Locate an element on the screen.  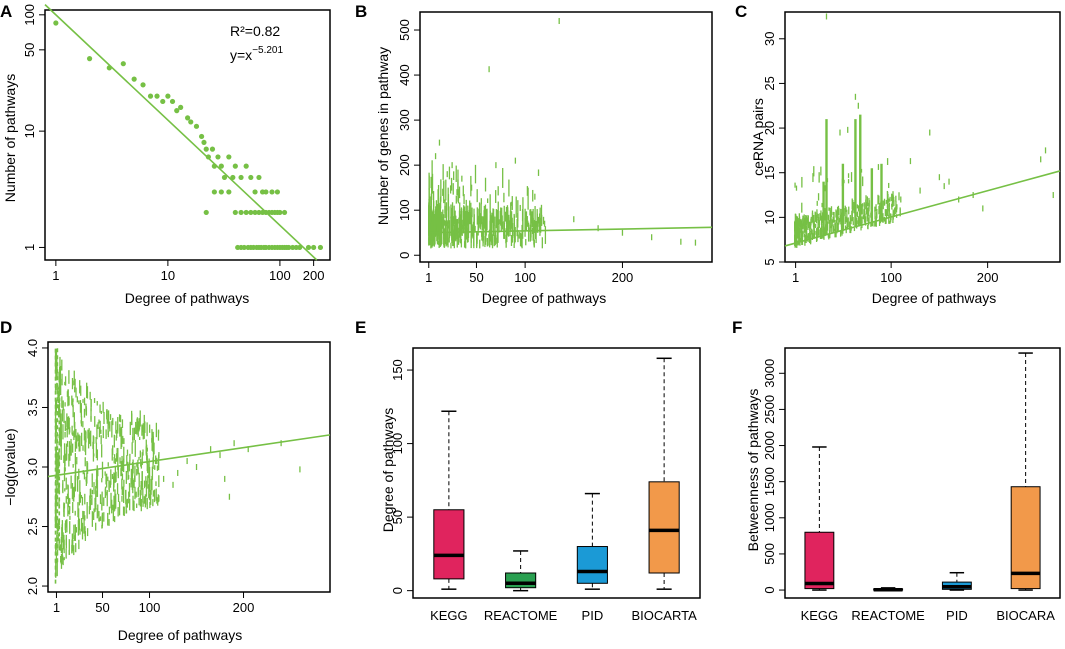
x-axis-a-tick-label: 10 is located at coordinates (168, 275).